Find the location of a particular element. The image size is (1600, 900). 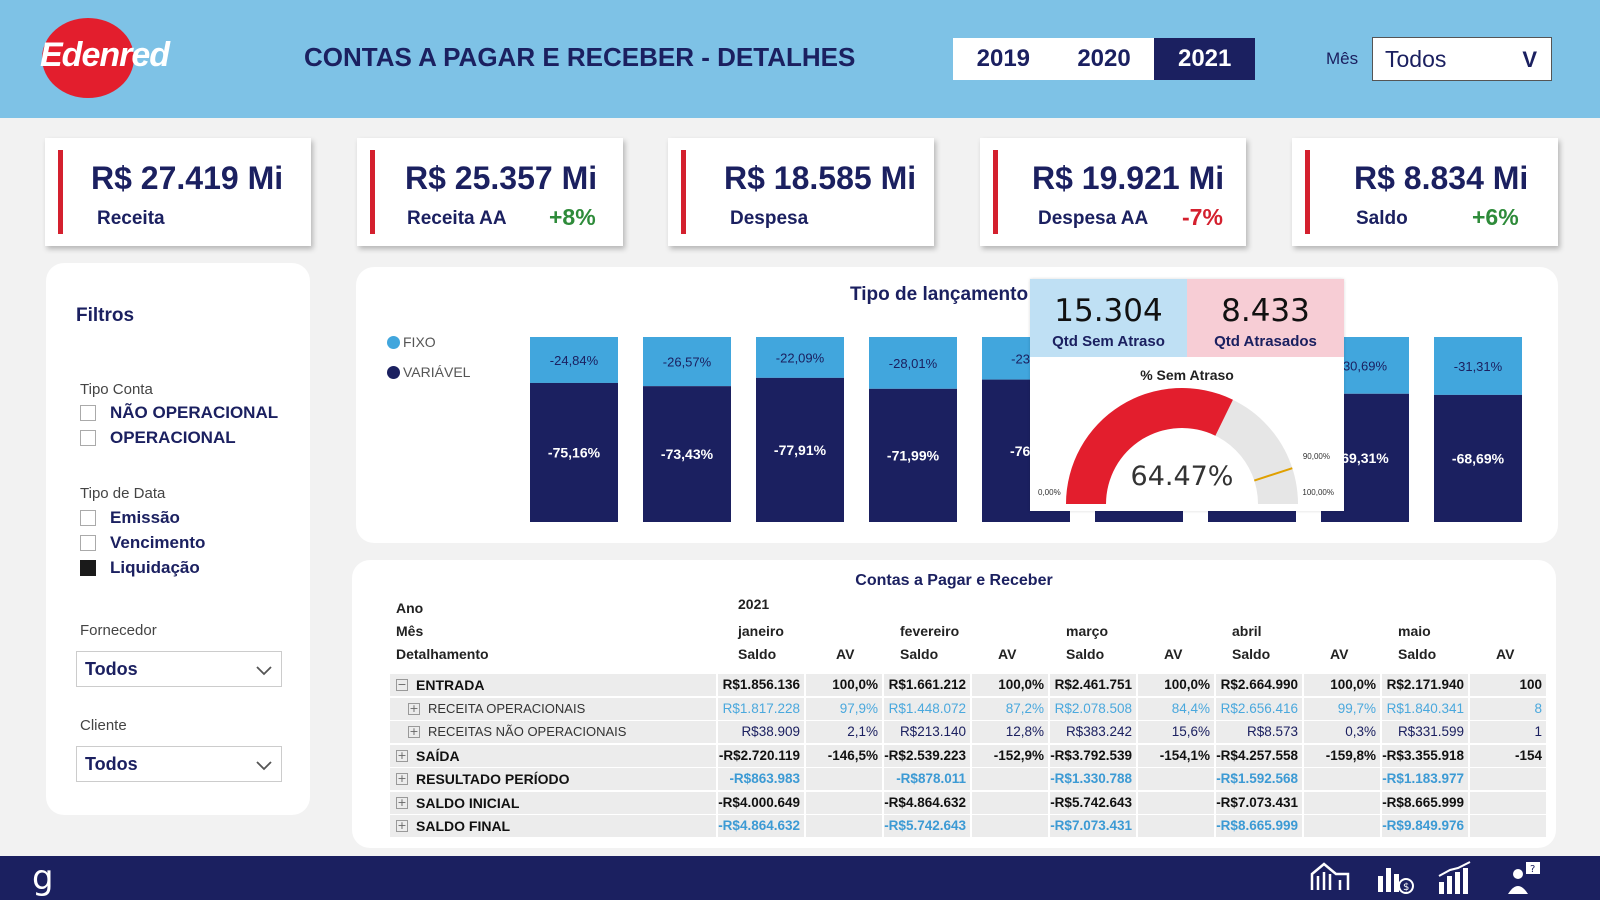

gauge-chart: 64.47% 0,00% 100,00% 90,00% is located at coordinates (1186, 445).